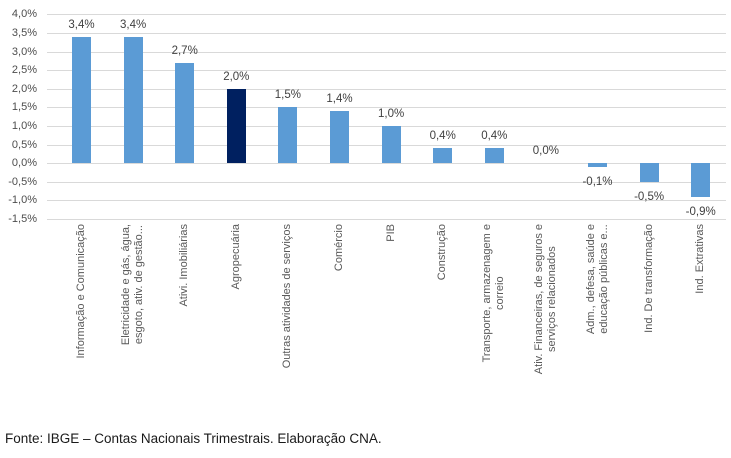 The image size is (731, 458). I want to click on y-axis-tick-label: -1,5%, so click(22, 219).